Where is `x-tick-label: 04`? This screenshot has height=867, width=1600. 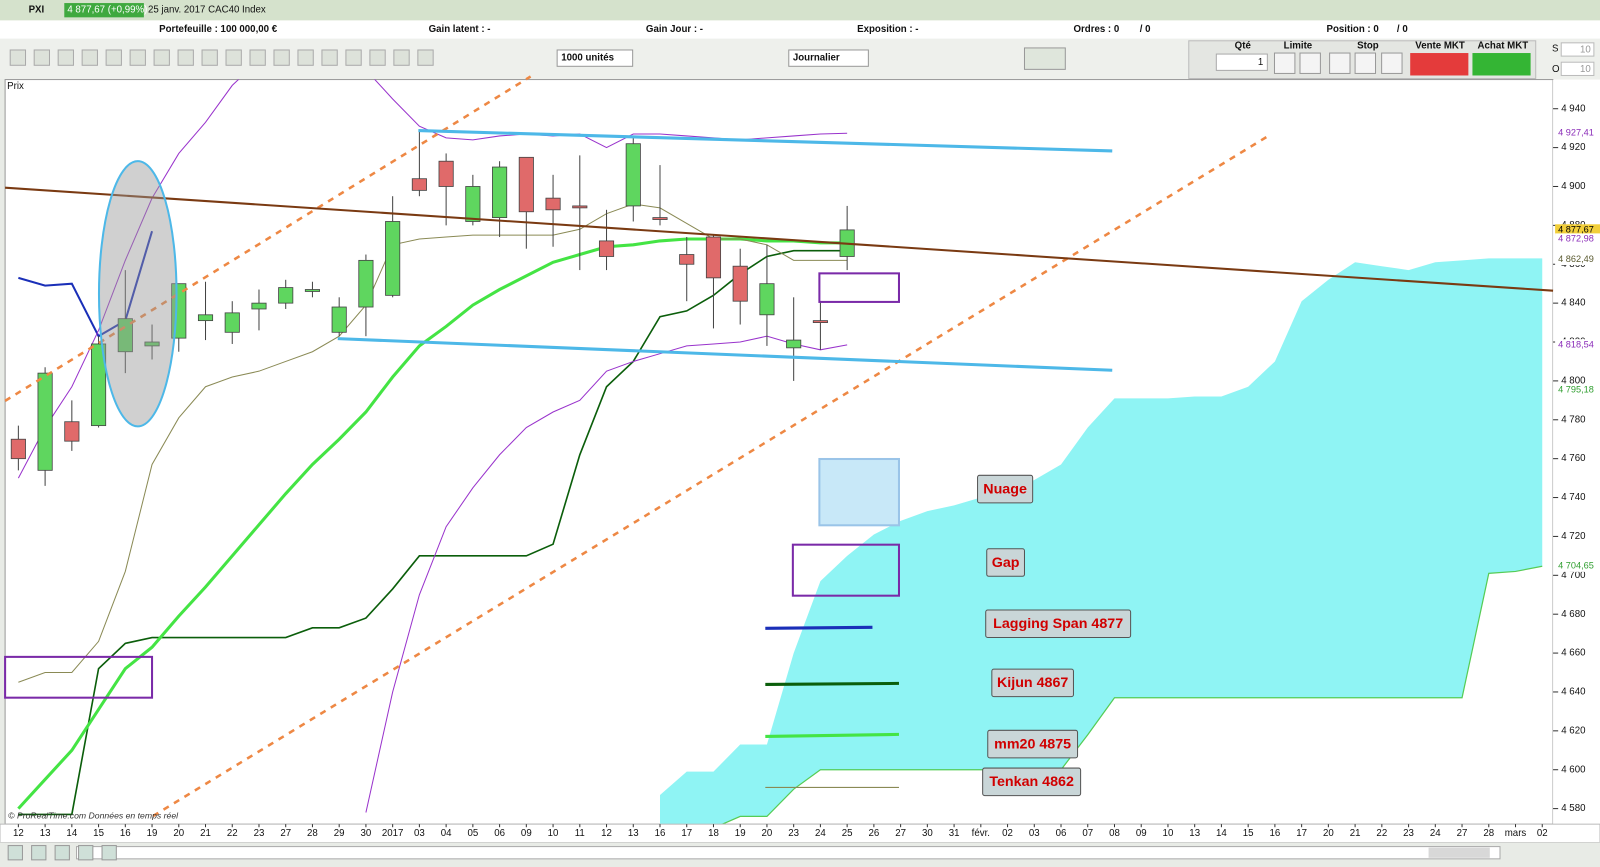
x-tick-label: 04 is located at coordinates (446, 833).